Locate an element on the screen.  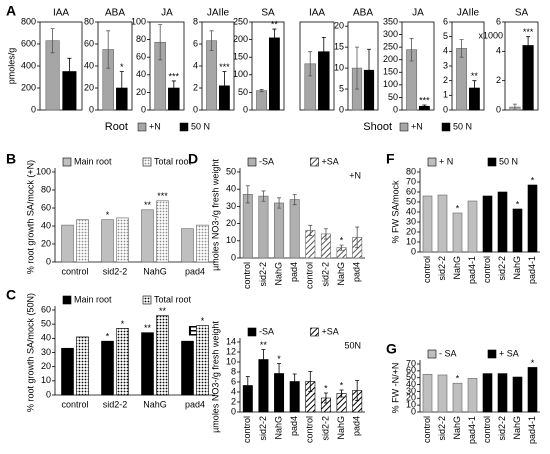
y-axis-label: % root growth SA/mock (50N) is located at coordinates (30, 352).